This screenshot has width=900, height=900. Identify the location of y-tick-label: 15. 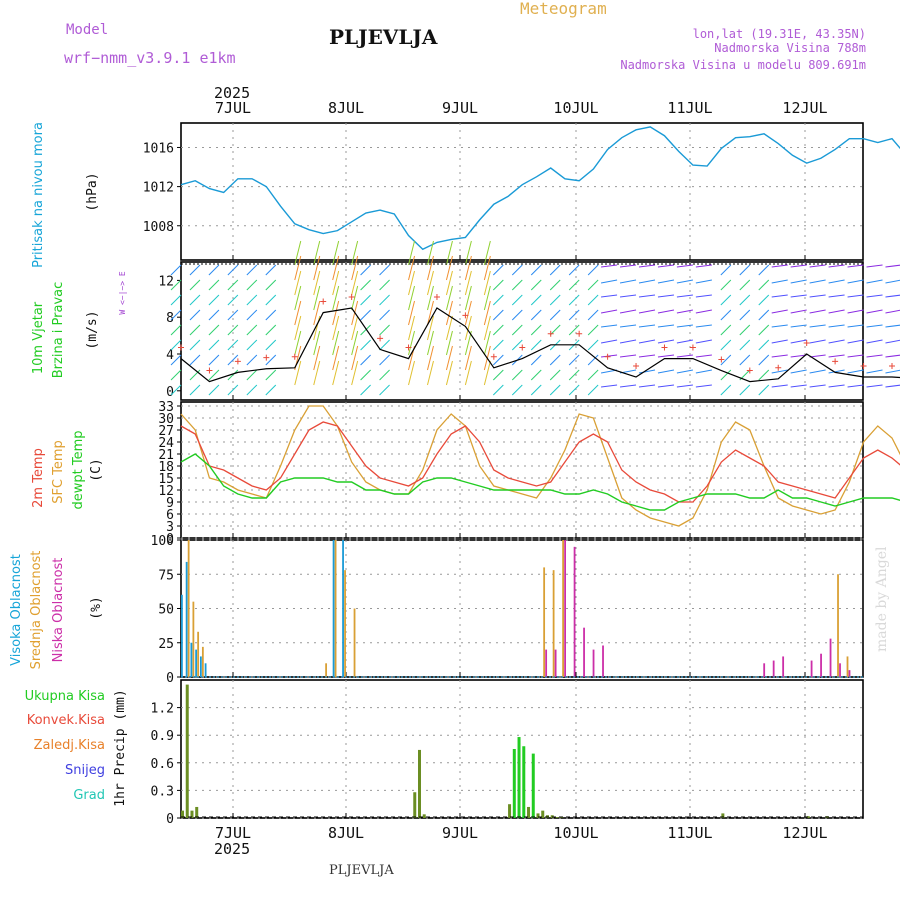
(166, 479).